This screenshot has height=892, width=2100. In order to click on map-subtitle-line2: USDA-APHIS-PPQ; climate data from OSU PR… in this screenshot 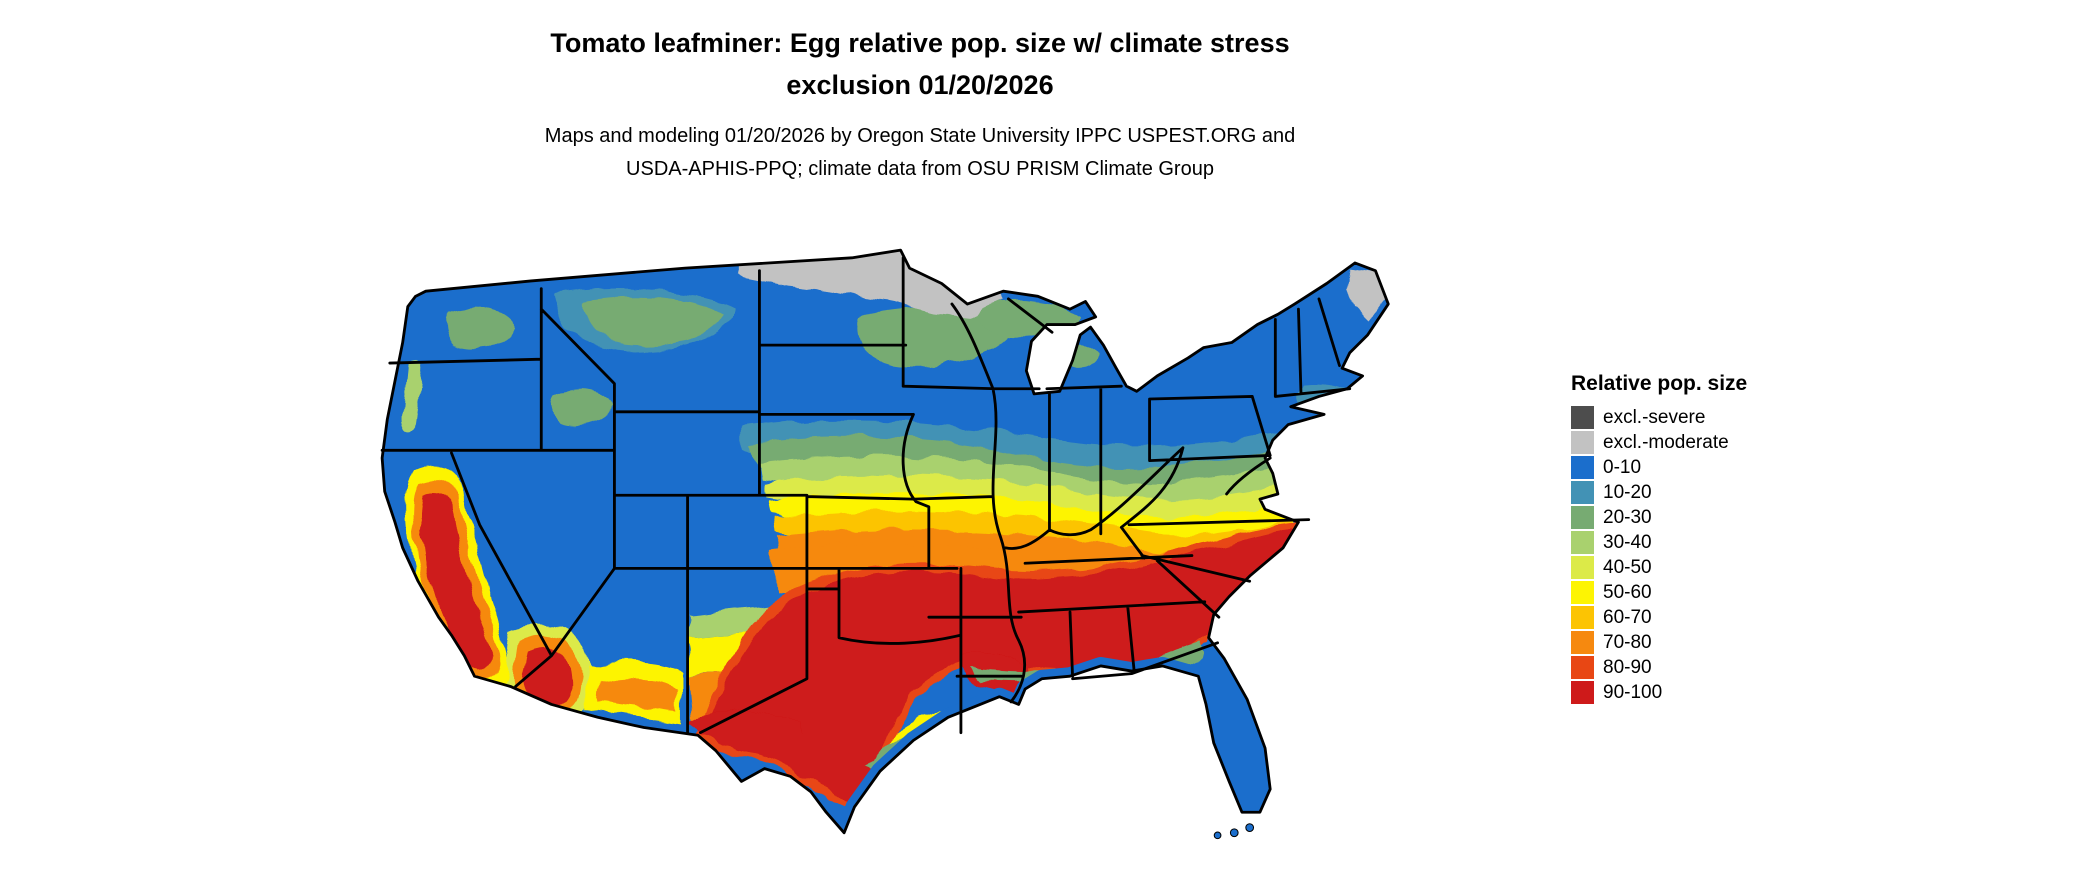, I will do `click(920, 169)`.